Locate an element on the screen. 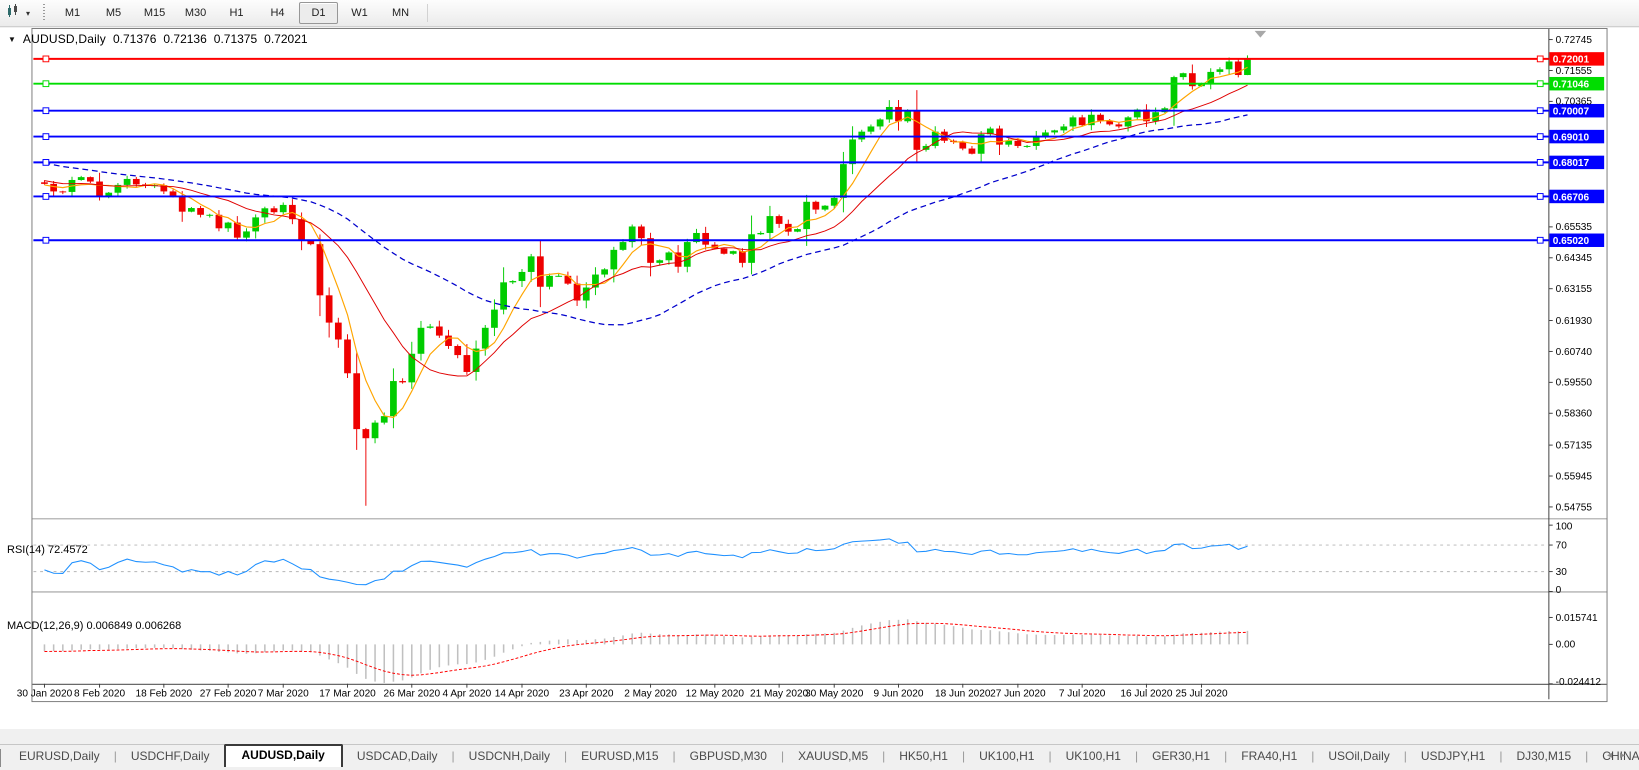 This screenshot has height=770, width=1639. chart-tab: XAUUSD,M5 is located at coordinates (833, 756).